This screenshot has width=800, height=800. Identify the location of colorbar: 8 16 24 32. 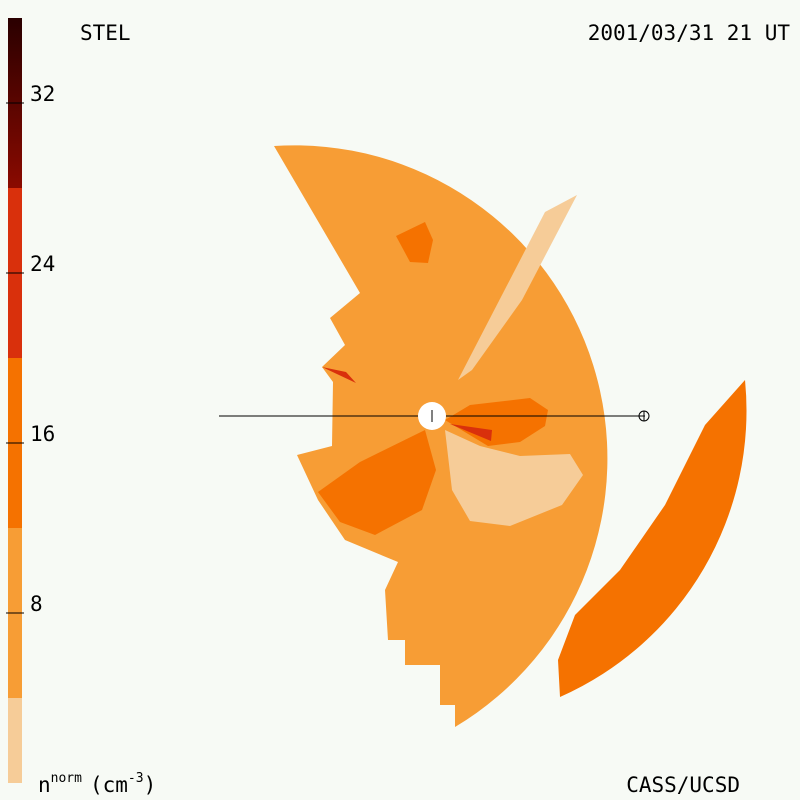
(30, 400).